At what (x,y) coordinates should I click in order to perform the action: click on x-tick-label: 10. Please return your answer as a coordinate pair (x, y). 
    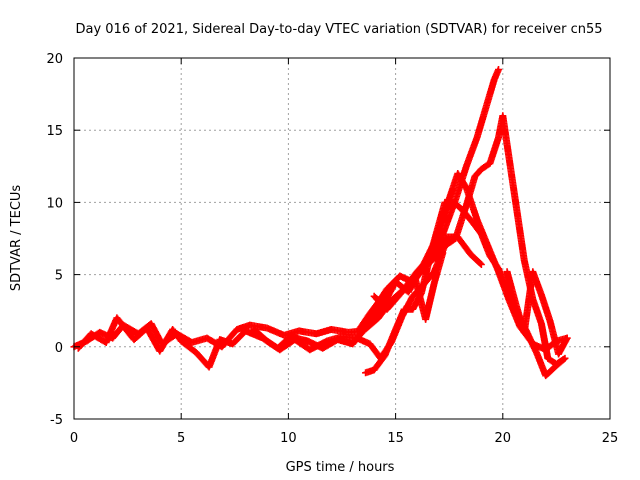
    Looking at the image, I should click on (288, 438).